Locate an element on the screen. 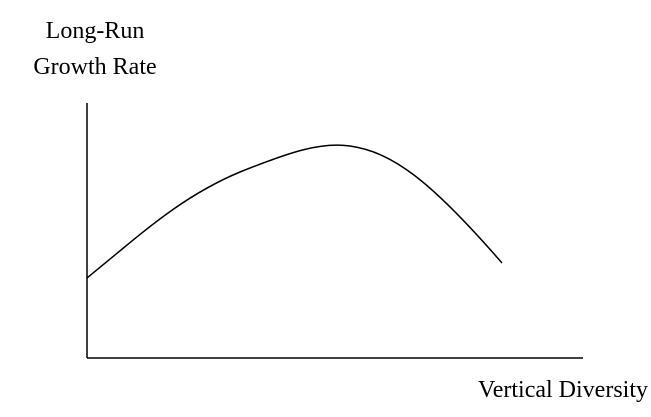  y-axis-label-line: Long-Run is located at coordinates (95, 31).